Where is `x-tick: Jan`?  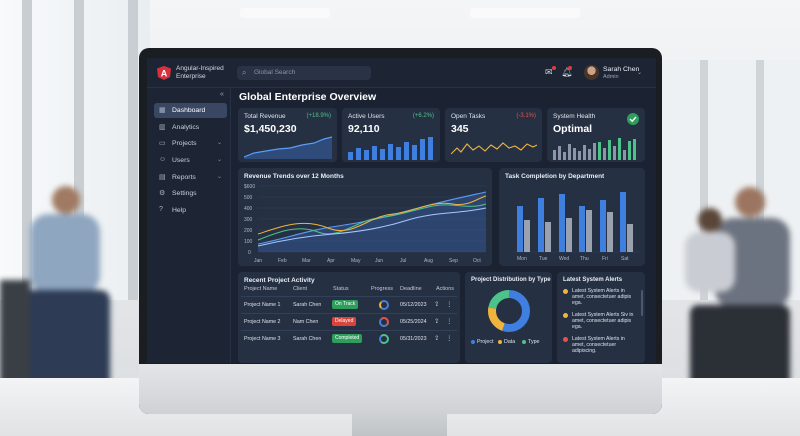
x-tick: Jan is located at coordinates (258, 261).